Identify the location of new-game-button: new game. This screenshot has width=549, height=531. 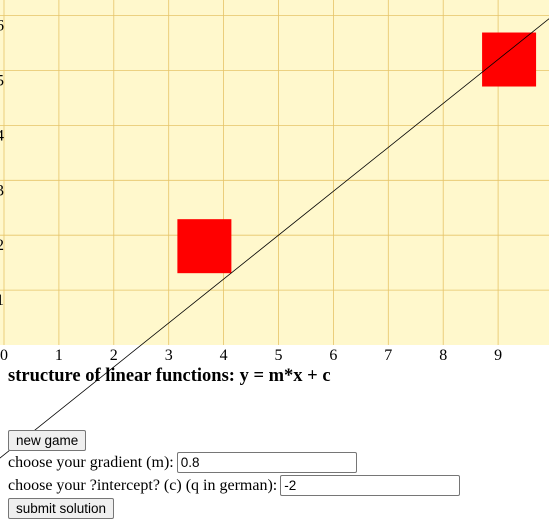
(47, 440).